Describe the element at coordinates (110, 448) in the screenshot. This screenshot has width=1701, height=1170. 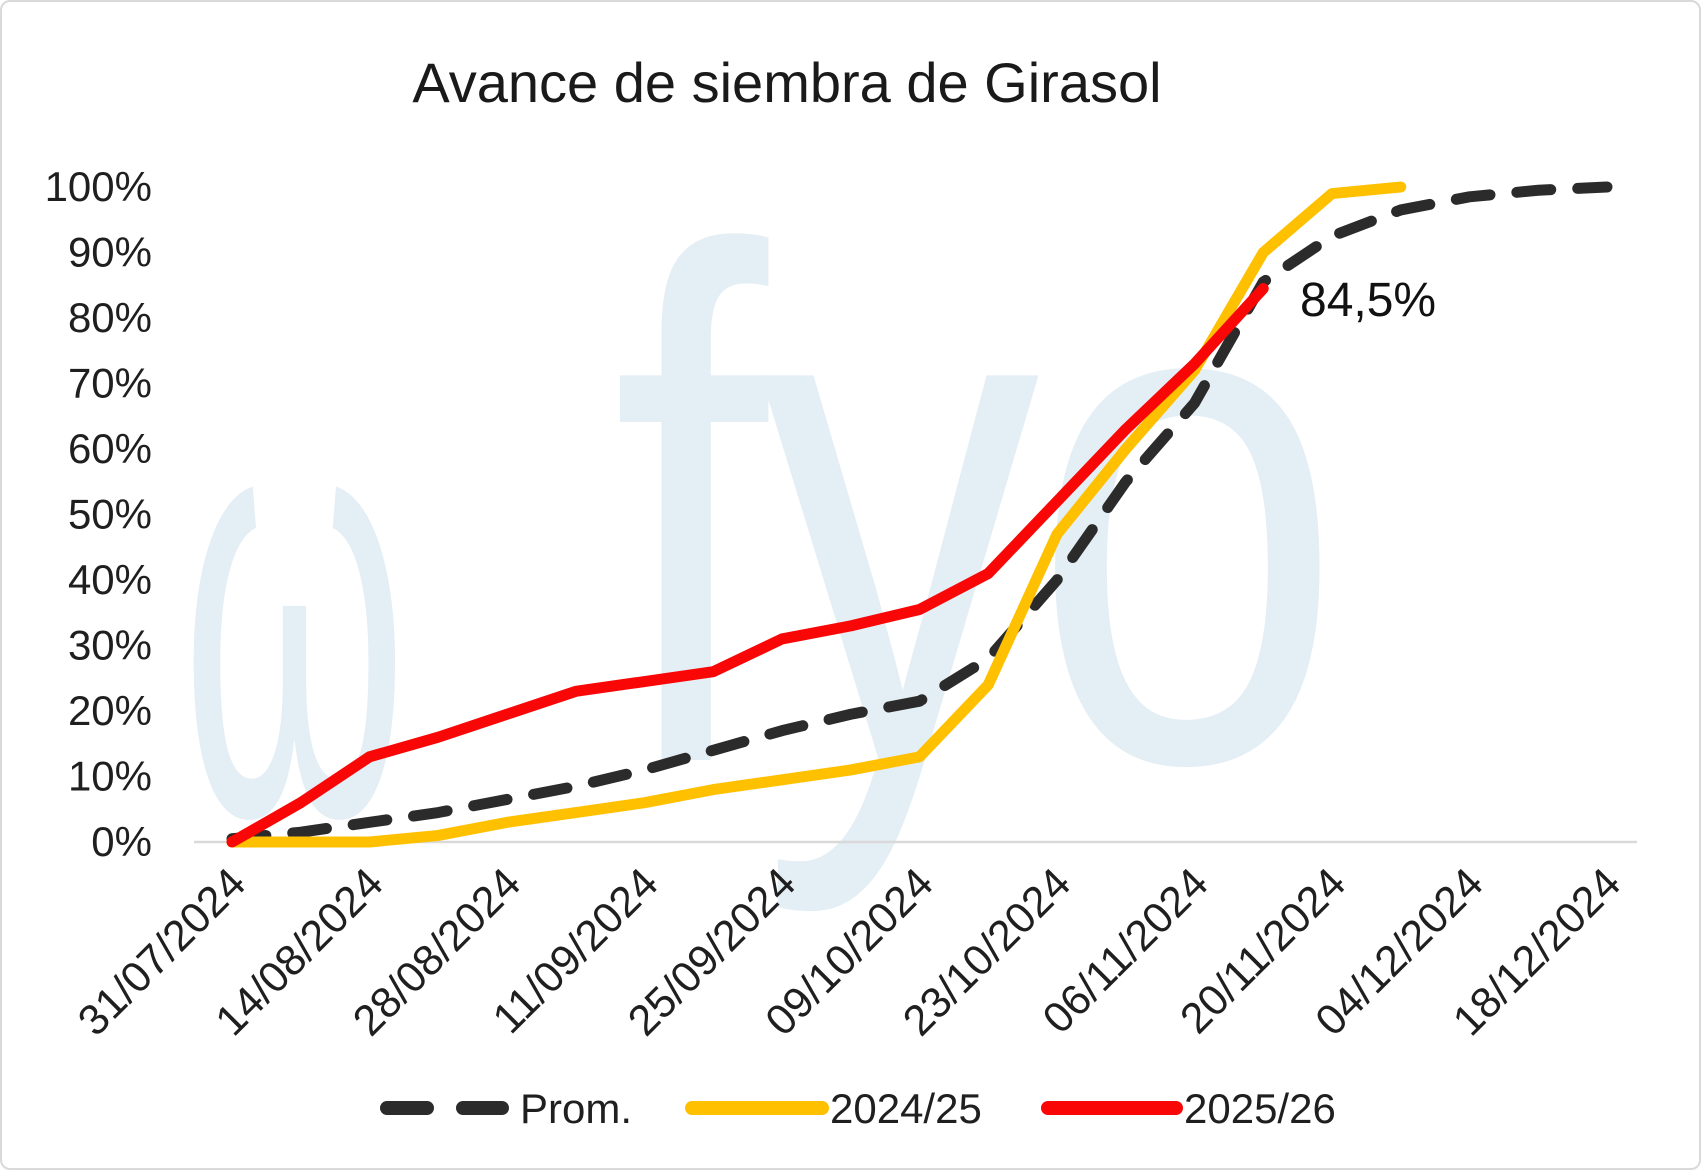
I see `y-tick-label: 60%` at that location.